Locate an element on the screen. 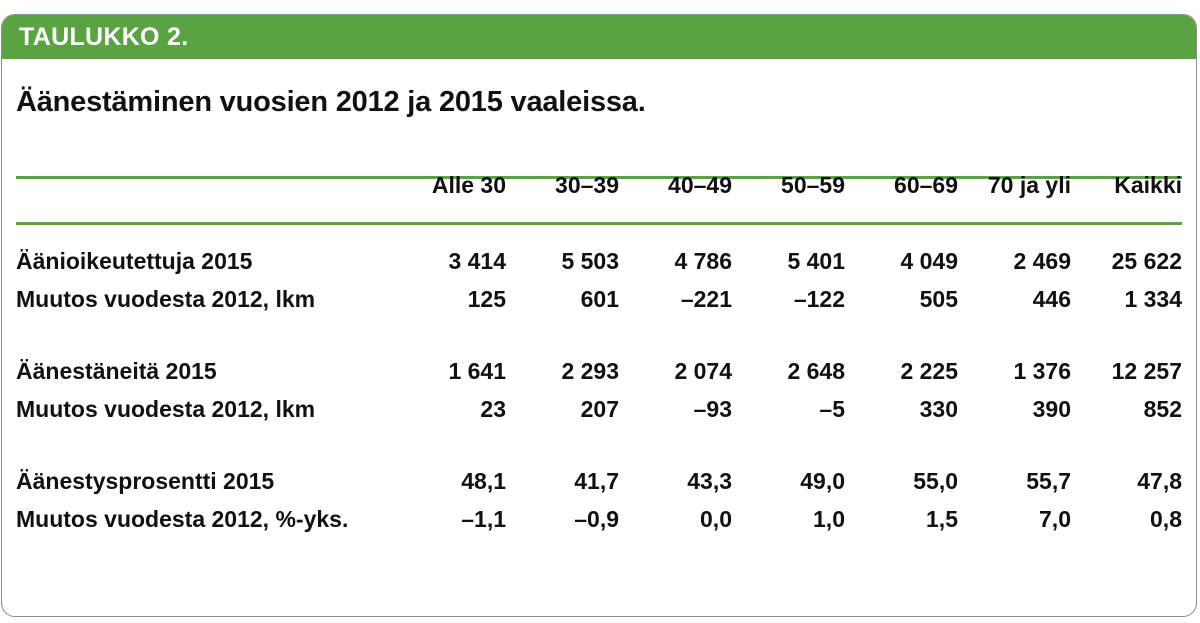 This screenshot has width=1200, height=623. column-header: 30–39 is located at coordinates (587, 184).